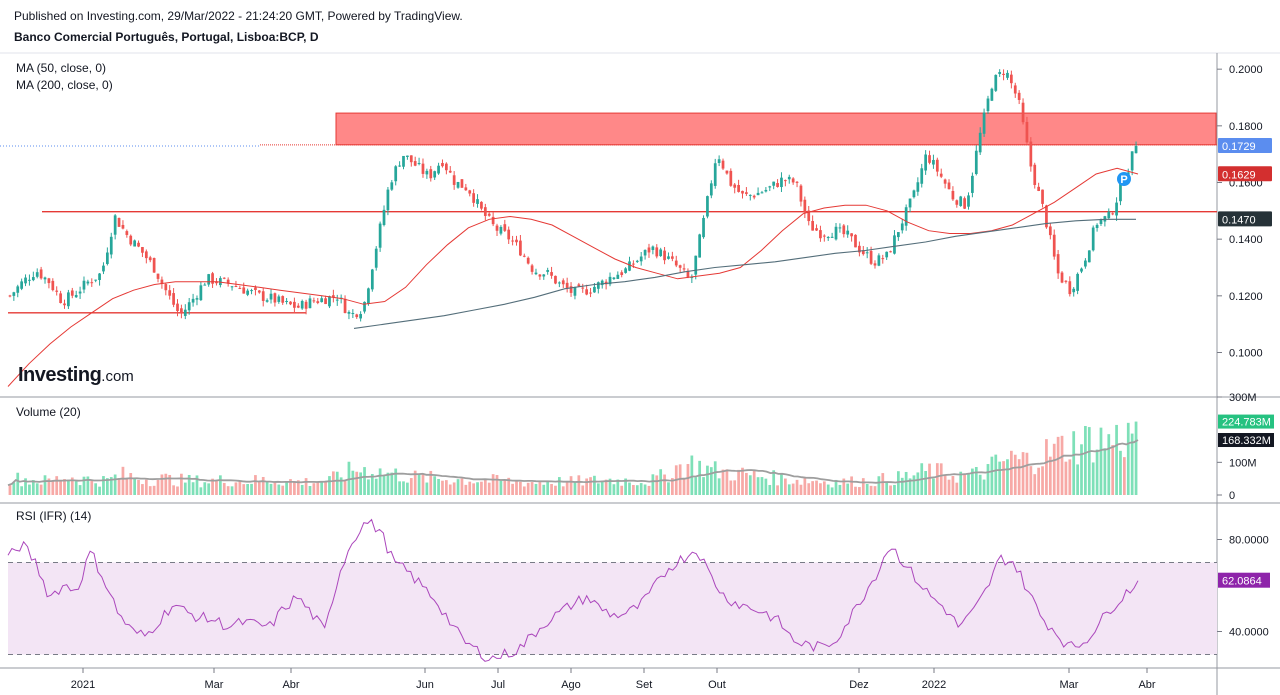  What do you see at coordinates (613, 679) in the screenshot?
I see `time-axis: 2021 Mar Abr Jun Jul Ago Set Out Dez 2022 Mar Abr` at bounding box center [613, 679].